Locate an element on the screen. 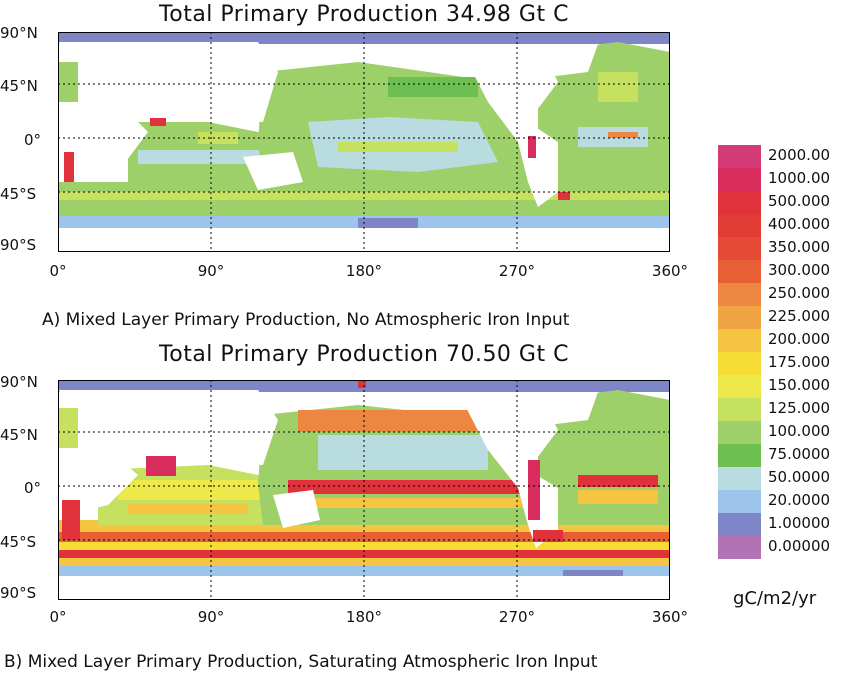  legend-value: 75.0000 is located at coordinates (799, 454).